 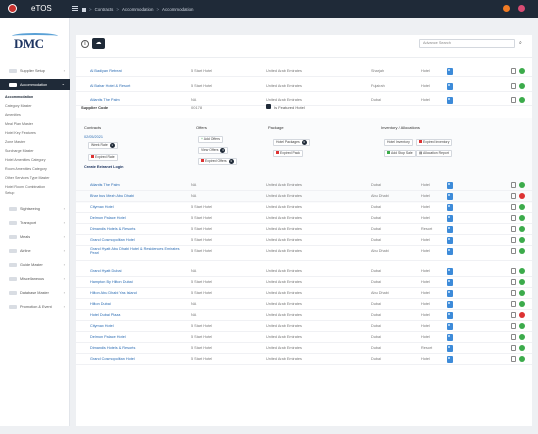 What do you see at coordinates (210, 139) in the screenshot?
I see `add-offers-button: + Add Offers` at bounding box center [210, 139].